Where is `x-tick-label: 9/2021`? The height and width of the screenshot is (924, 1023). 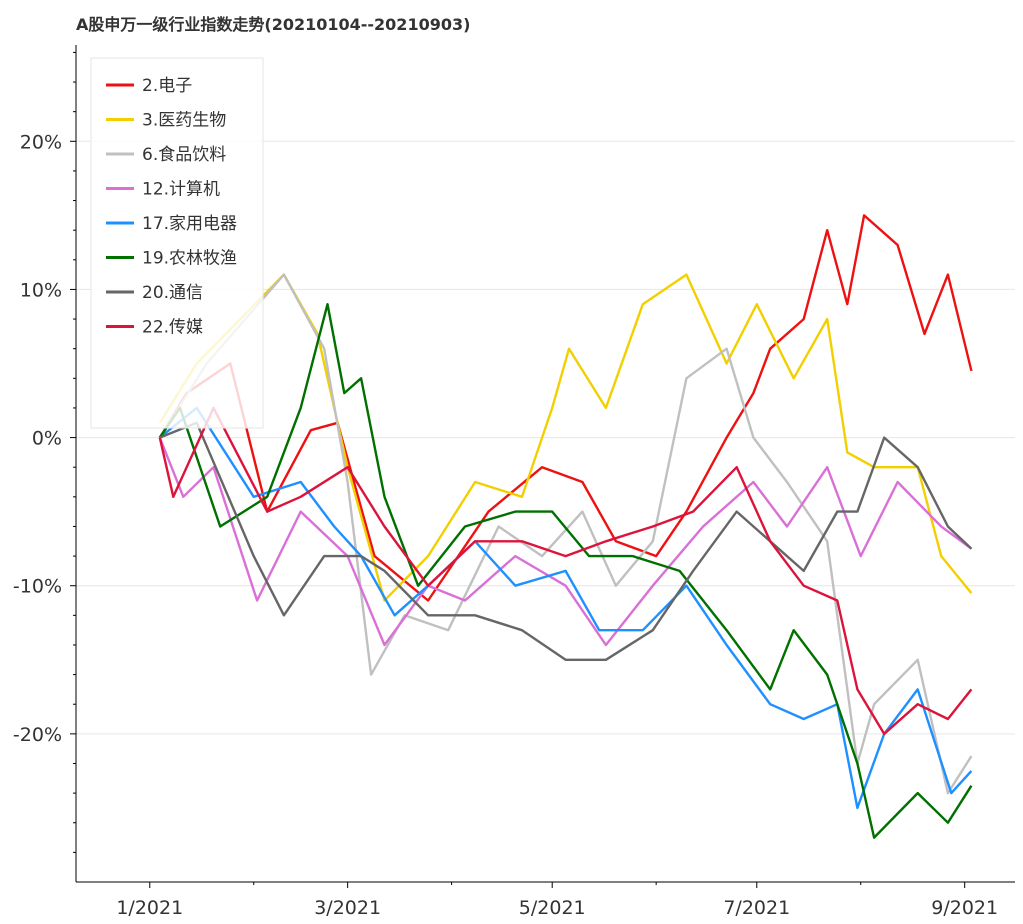
x-tick-label: 9/2021 is located at coordinates (964, 908).